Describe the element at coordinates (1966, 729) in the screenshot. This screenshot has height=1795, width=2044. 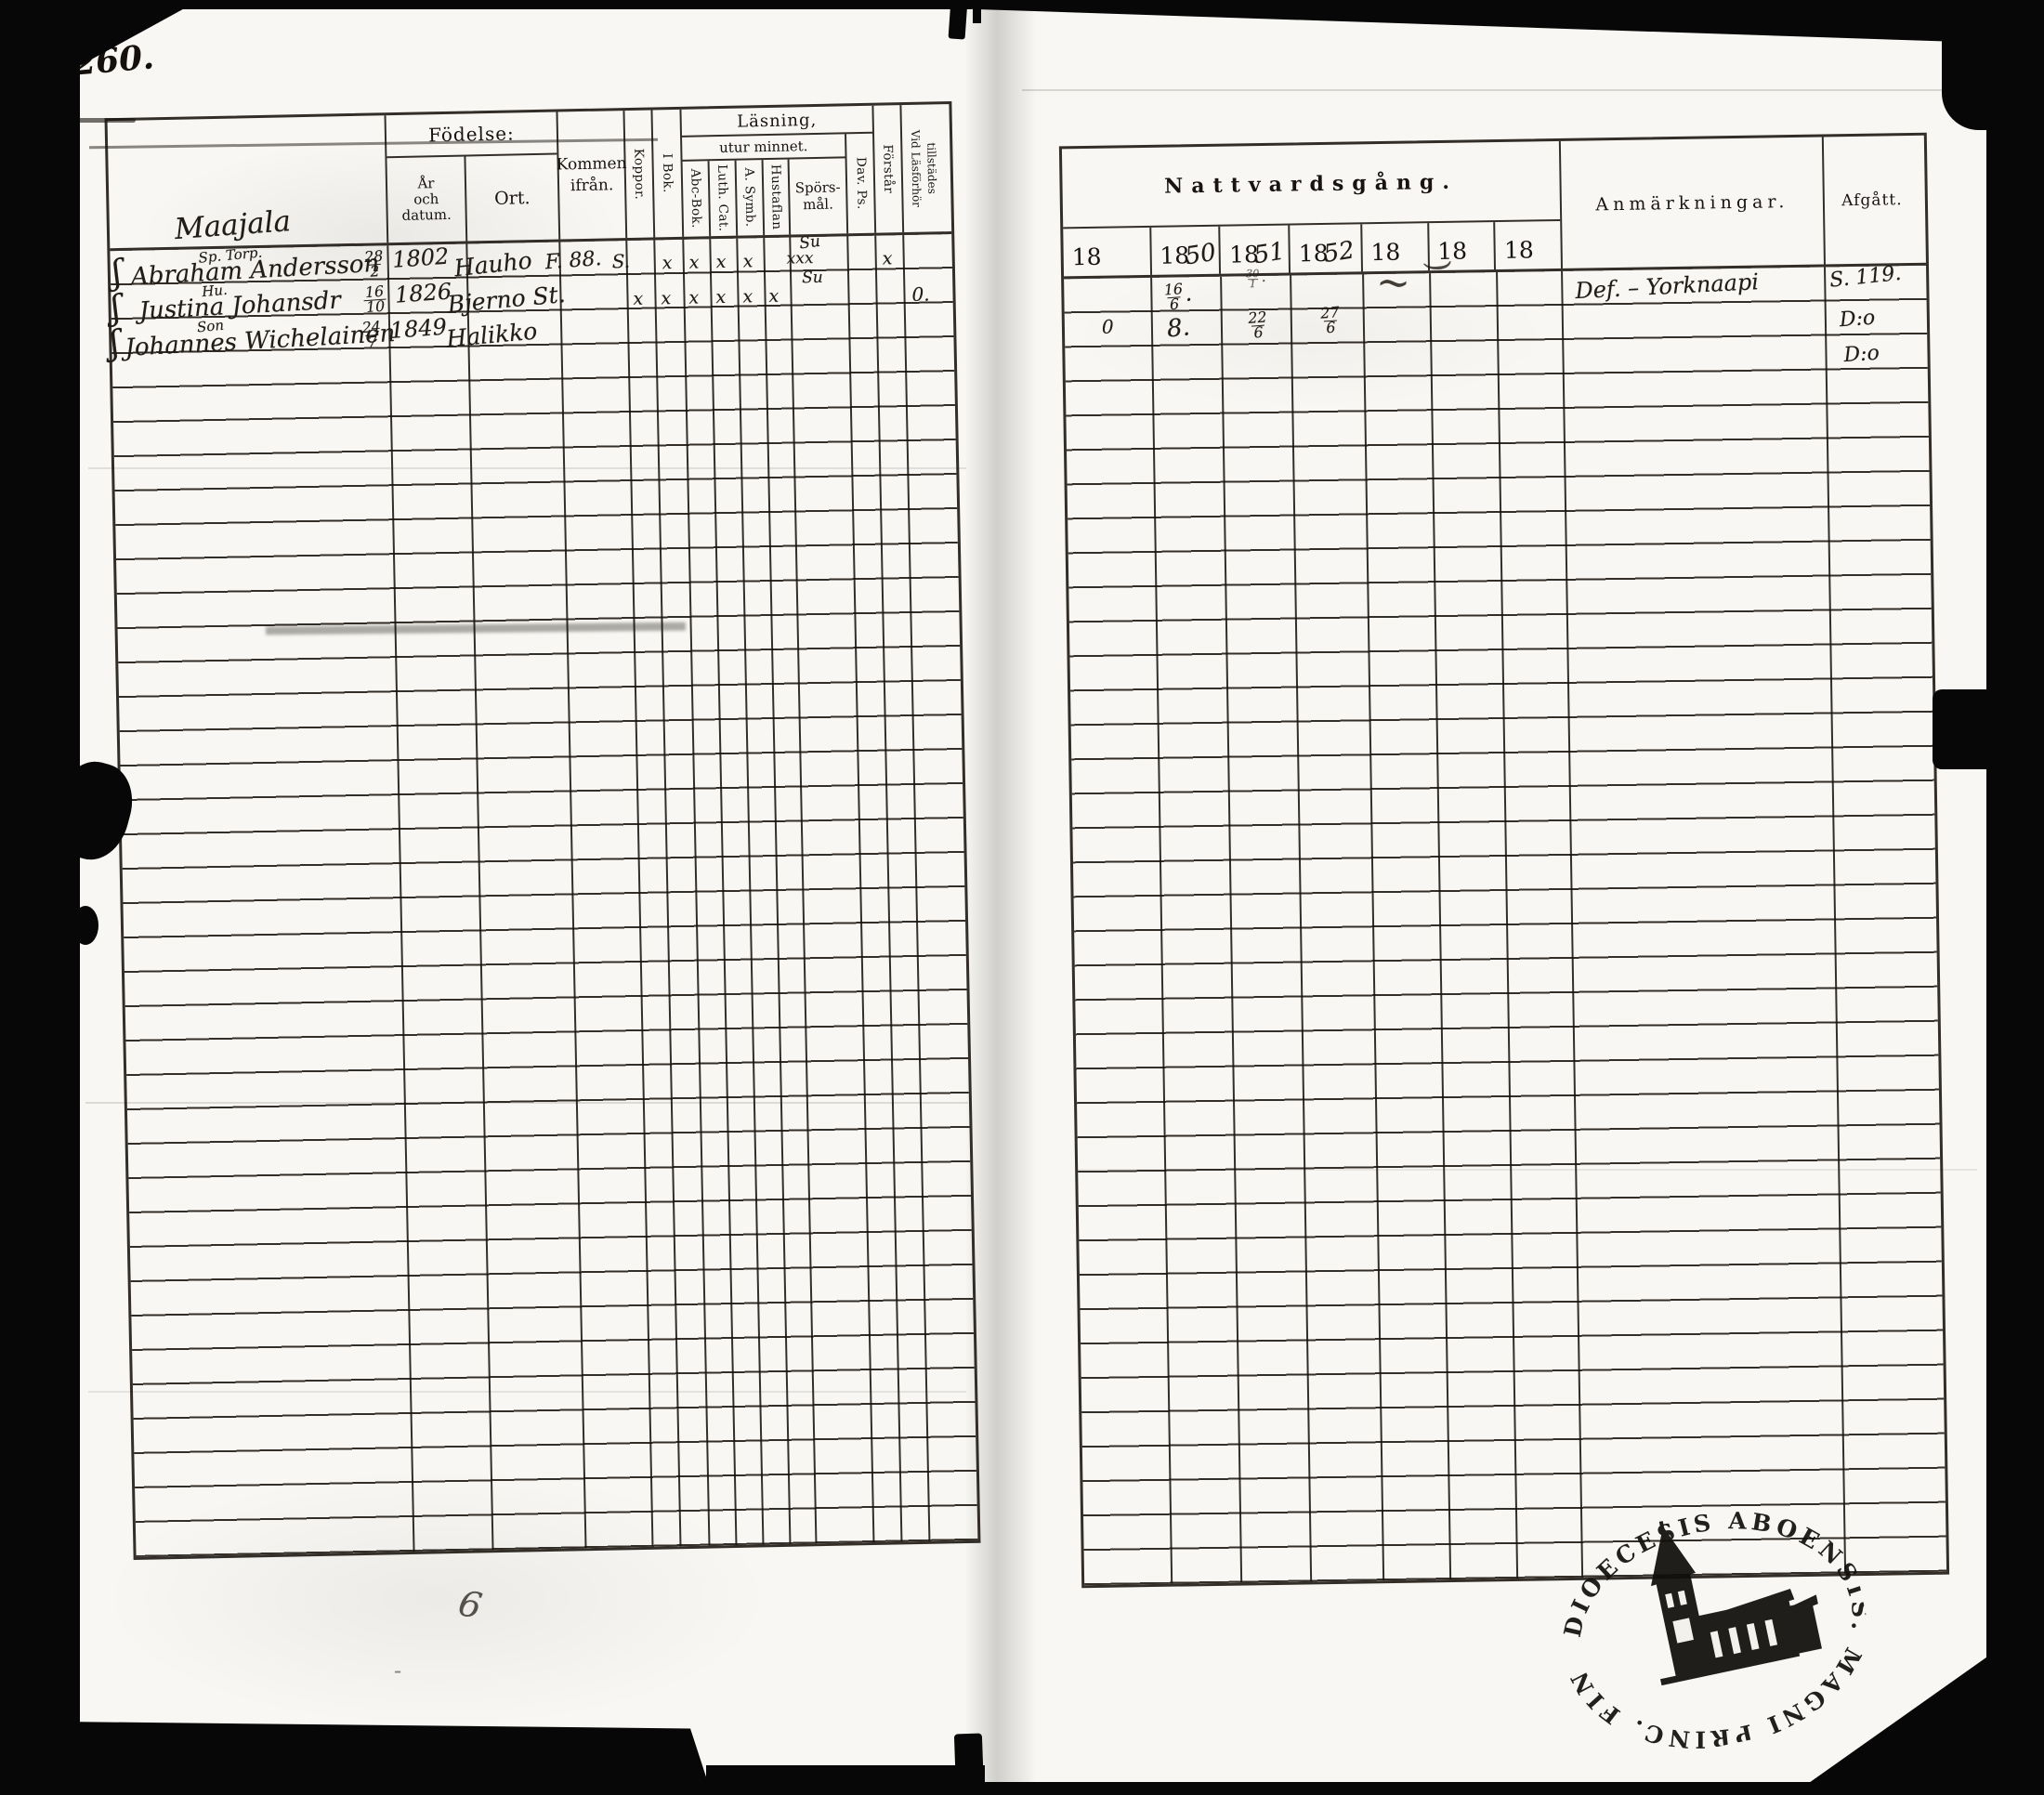
I see `film-tab-right` at that location.